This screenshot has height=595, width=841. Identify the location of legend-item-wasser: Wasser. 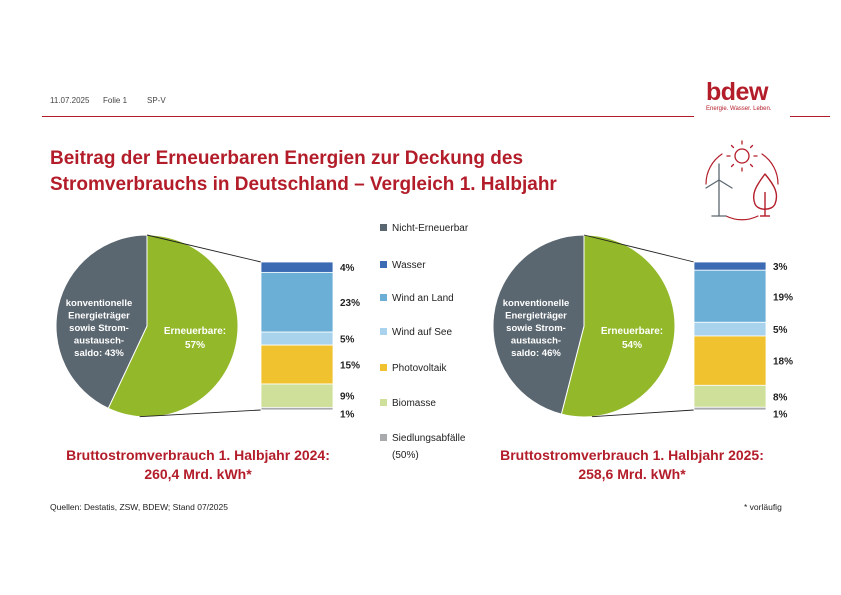
(403, 265).